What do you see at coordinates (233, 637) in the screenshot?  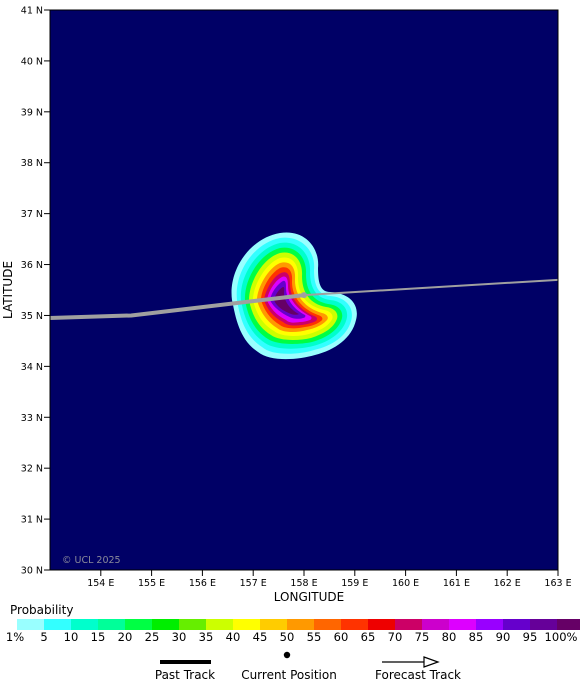 I see `legend-tick-label: 40` at bounding box center [233, 637].